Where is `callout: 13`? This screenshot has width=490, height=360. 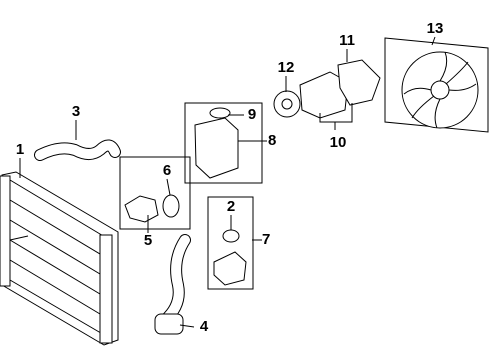 callout: 13 is located at coordinates (435, 28).